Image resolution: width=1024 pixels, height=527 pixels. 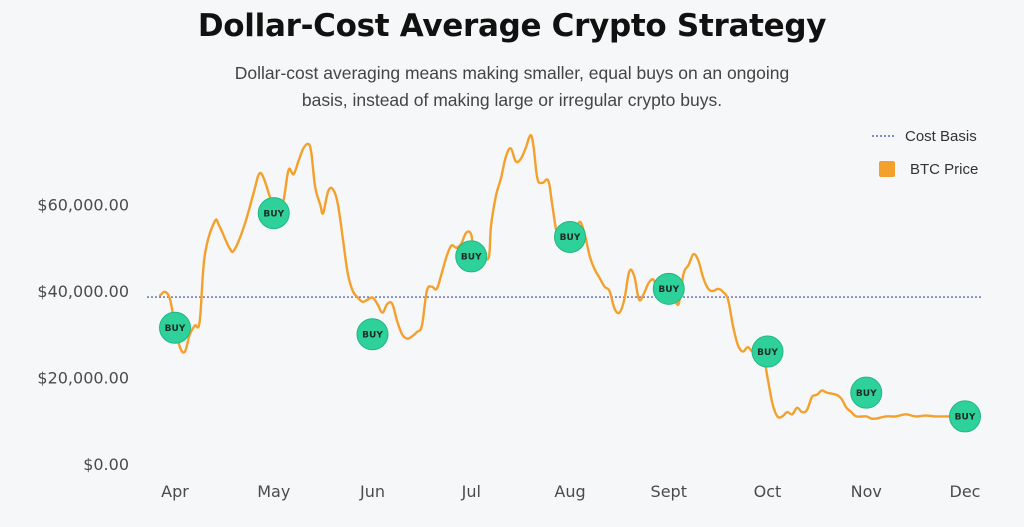 What do you see at coordinates (768, 491) in the screenshot?
I see `x-tick-label: Oct` at bounding box center [768, 491].